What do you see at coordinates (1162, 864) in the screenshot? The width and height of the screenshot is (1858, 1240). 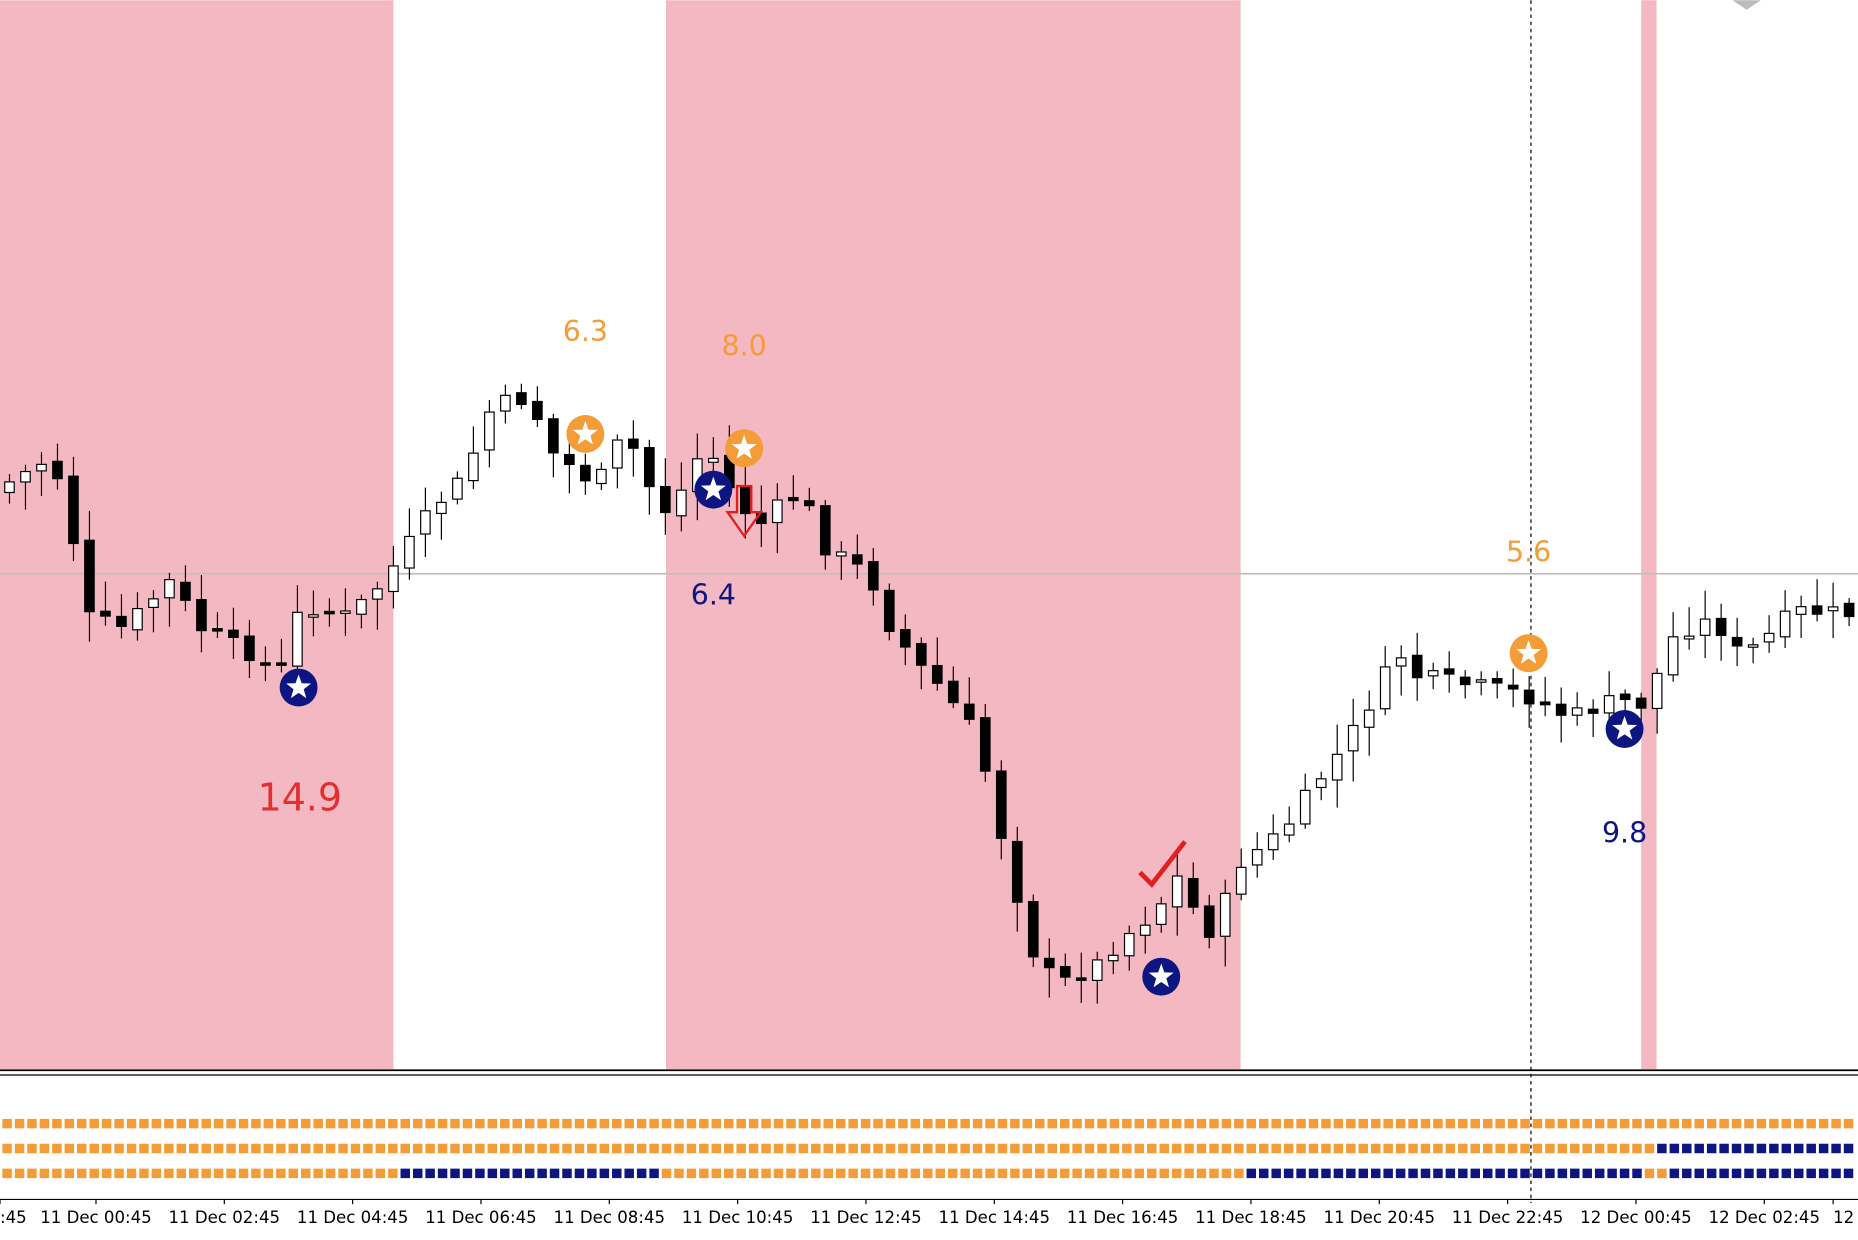 I see `check-mark` at bounding box center [1162, 864].